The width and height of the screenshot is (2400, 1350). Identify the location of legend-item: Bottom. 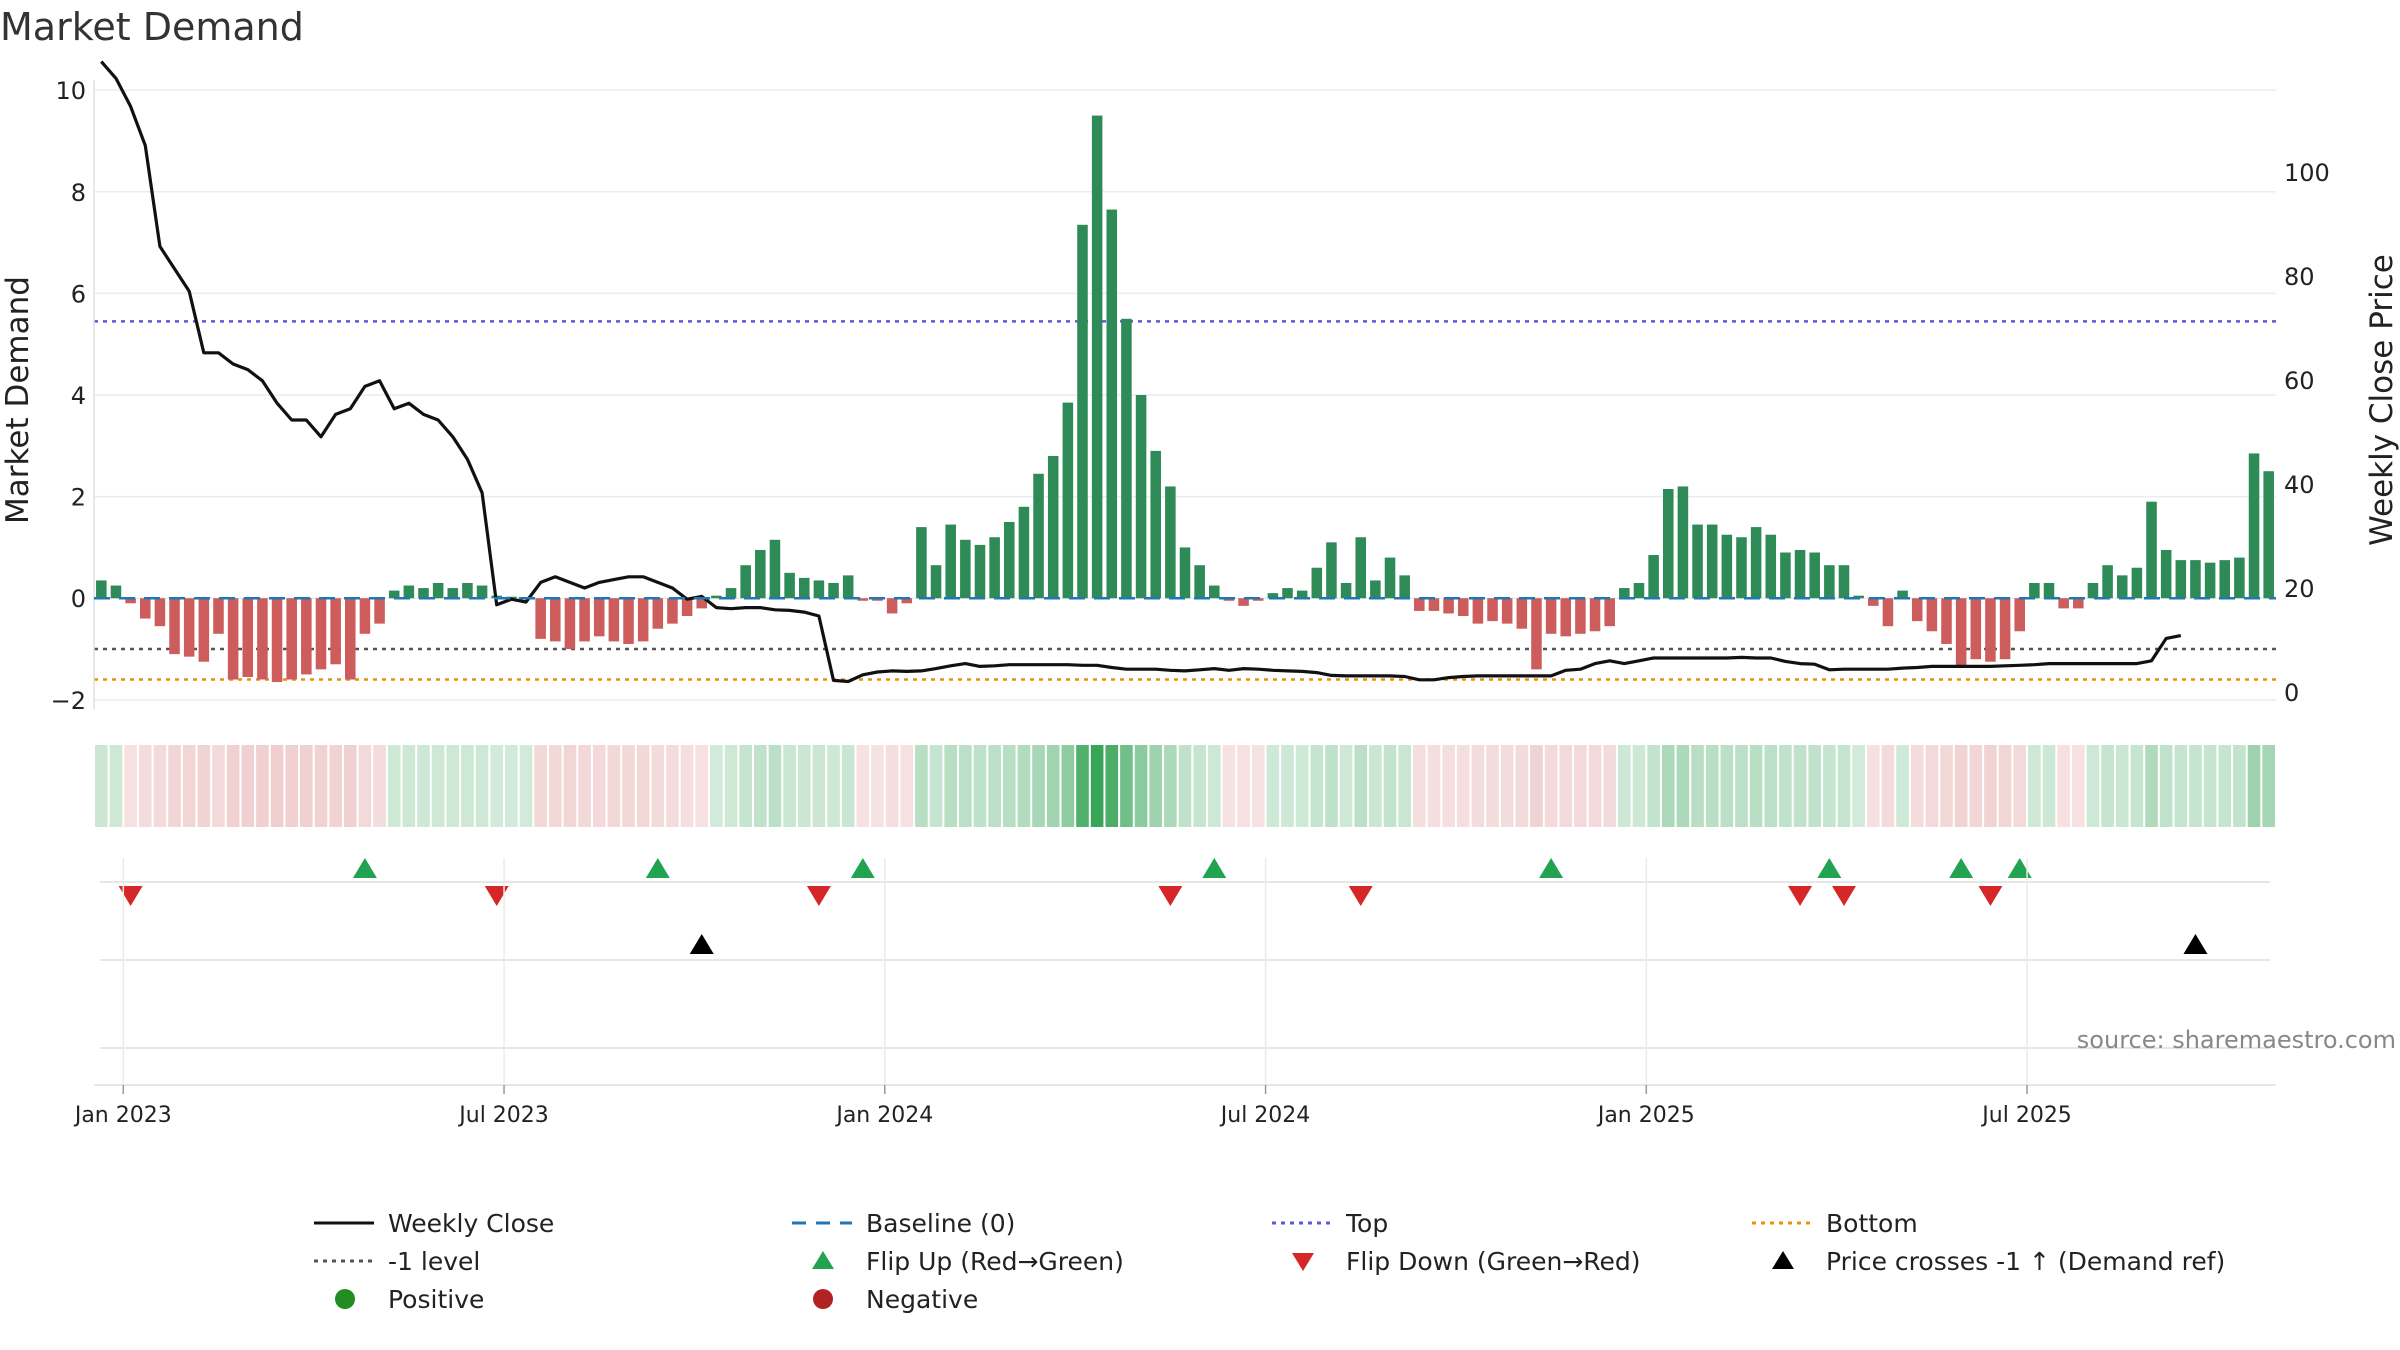
(1834, 1223).